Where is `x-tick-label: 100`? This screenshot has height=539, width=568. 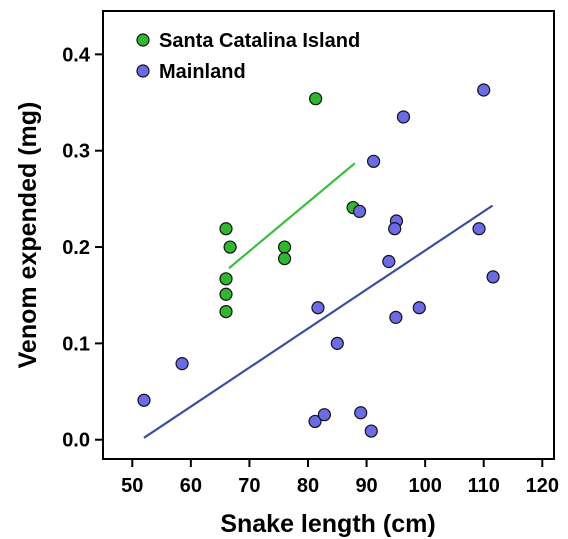
x-tick-label: 100 is located at coordinates (424, 486).